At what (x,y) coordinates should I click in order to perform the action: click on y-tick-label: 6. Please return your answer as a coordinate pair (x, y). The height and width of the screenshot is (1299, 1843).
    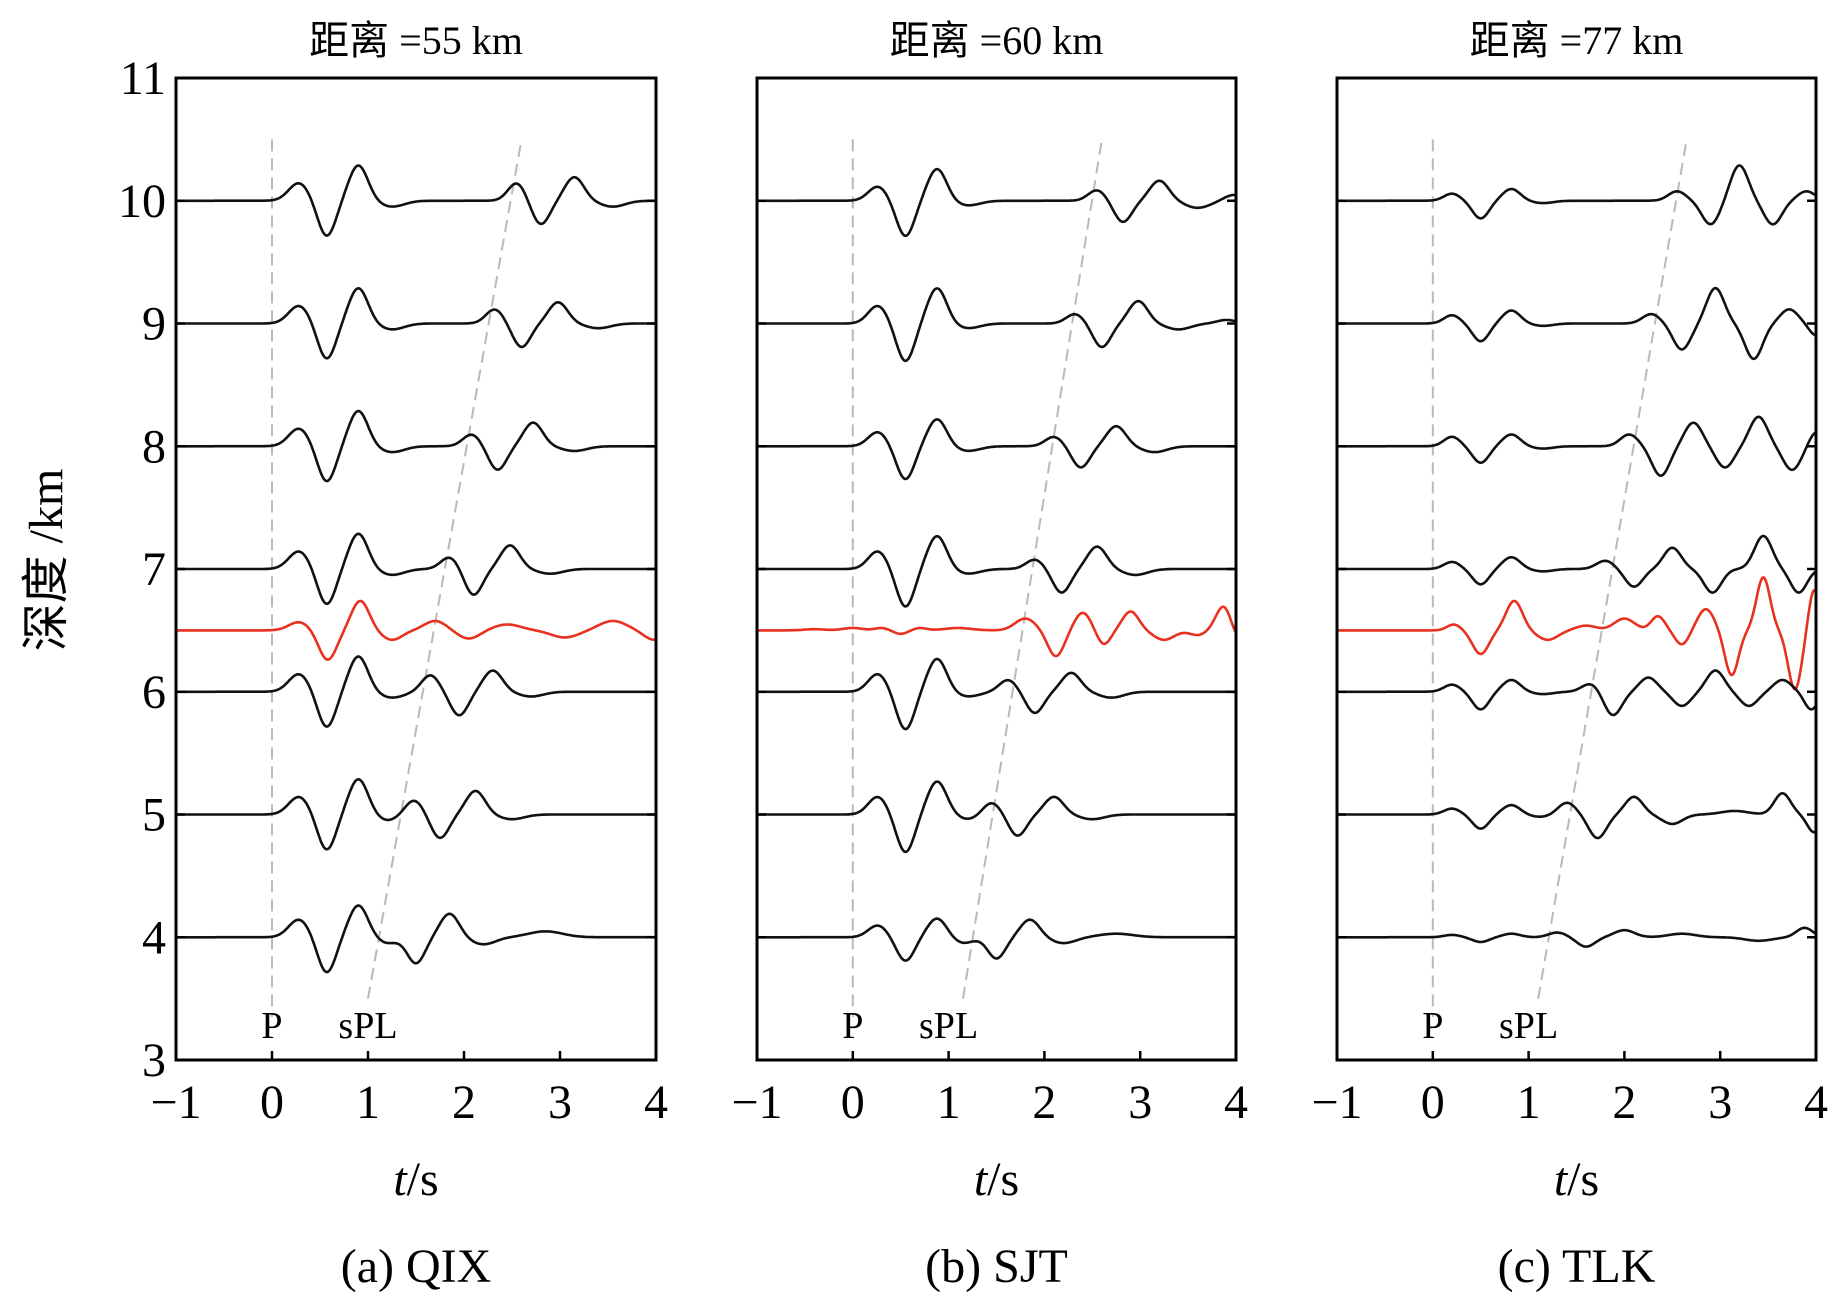
    Looking at the image, I should click on (154, 692).